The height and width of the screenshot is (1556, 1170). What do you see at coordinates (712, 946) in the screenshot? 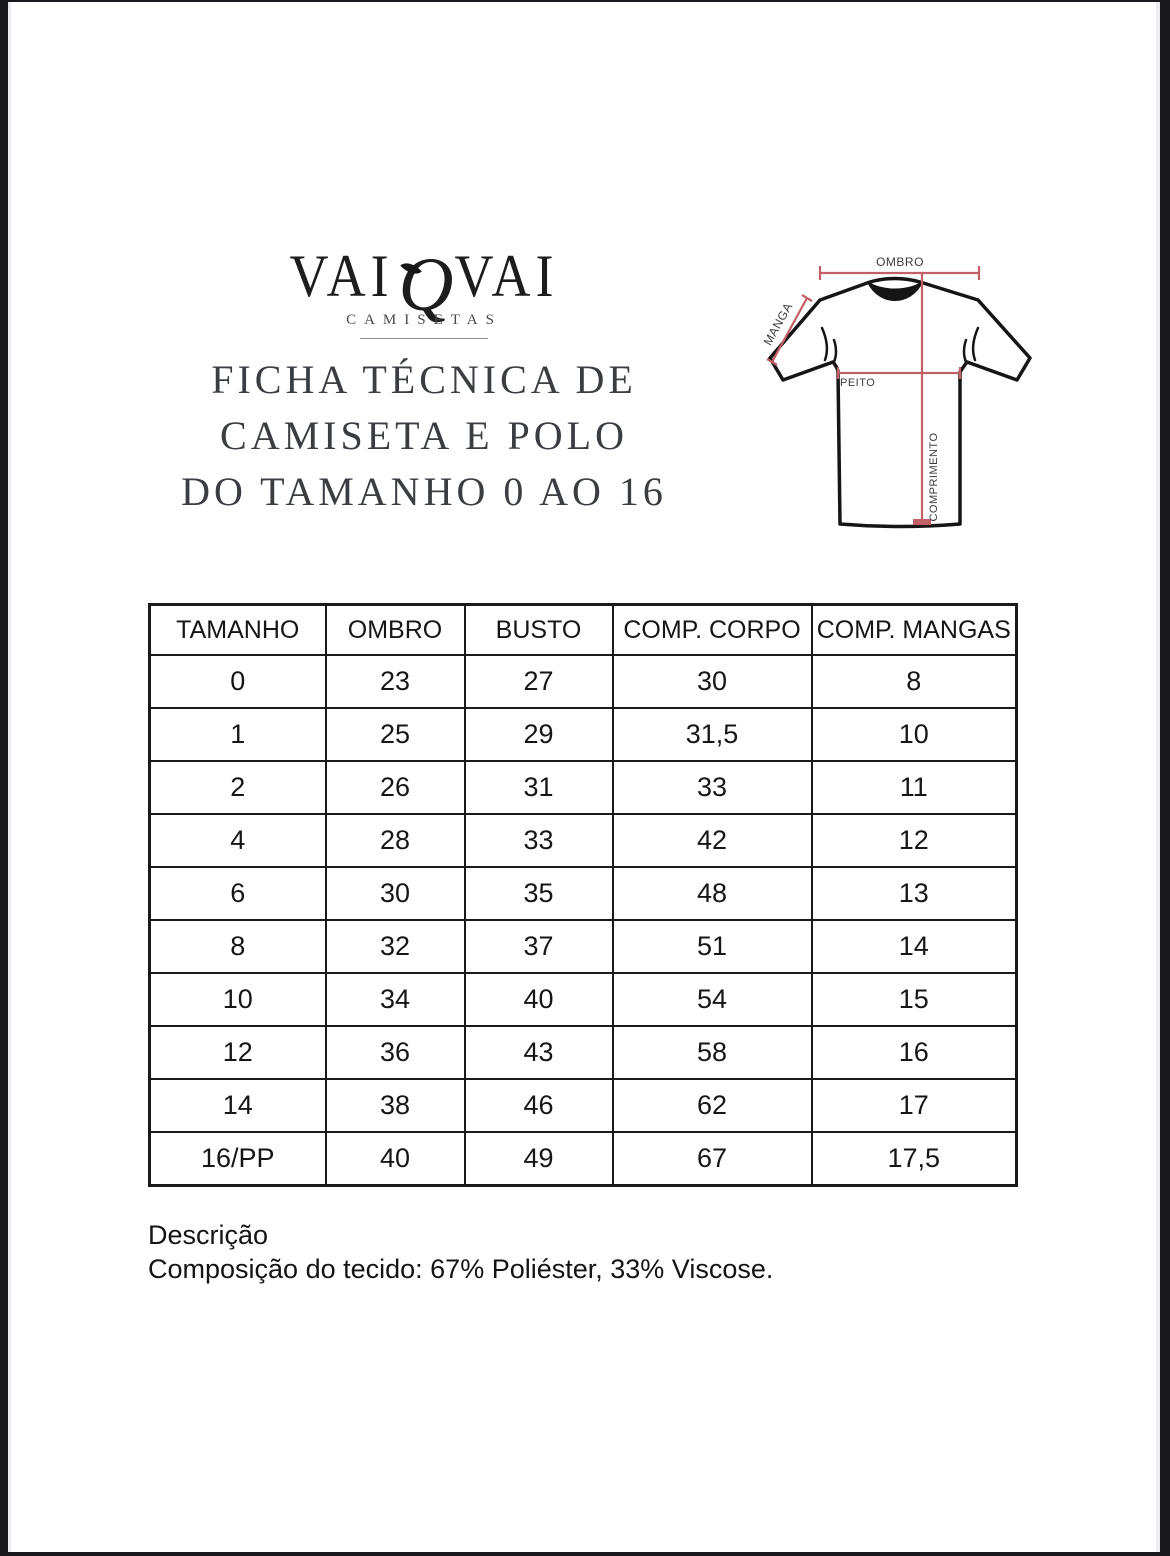
I see `table-cell: 51` at bounding box center [712, 946].